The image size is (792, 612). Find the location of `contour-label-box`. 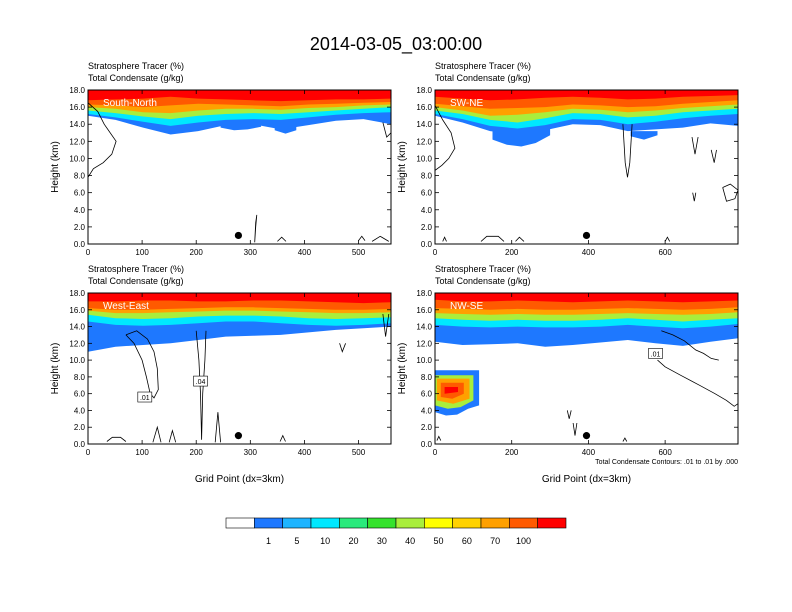

contour-label-box is located at coordinates (655, 353).